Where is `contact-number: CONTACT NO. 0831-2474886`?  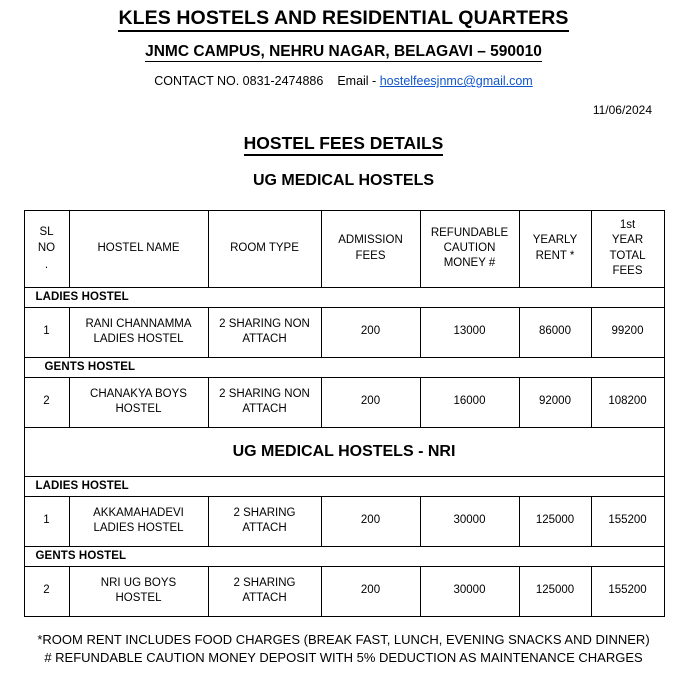 contact-number: CONTACT NO. 0831-2474886 is located at coordinates (239, 80).